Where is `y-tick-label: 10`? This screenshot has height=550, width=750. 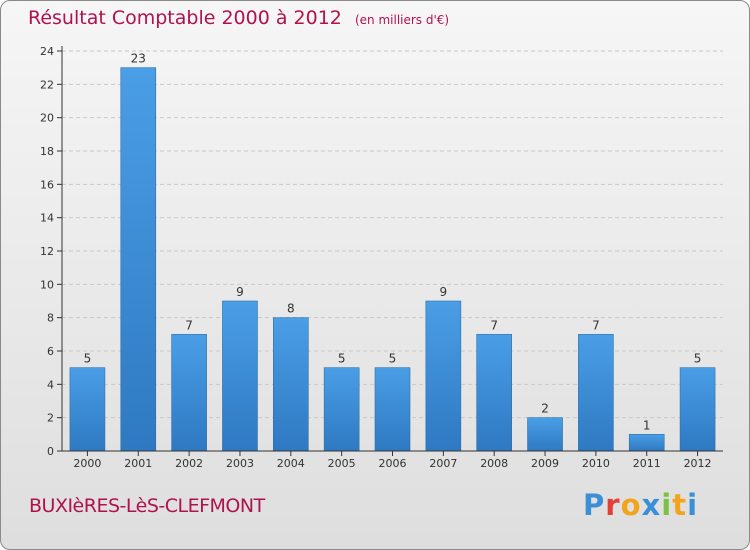 y-tick-label: 10 is located at coordinates (47, 284).